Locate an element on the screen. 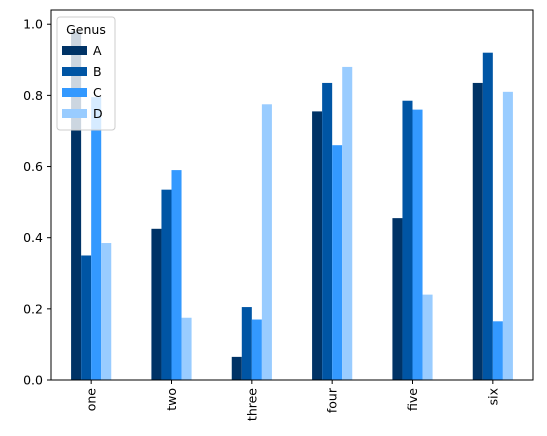  legend-title: Genus is located at coordinates (86, 29).